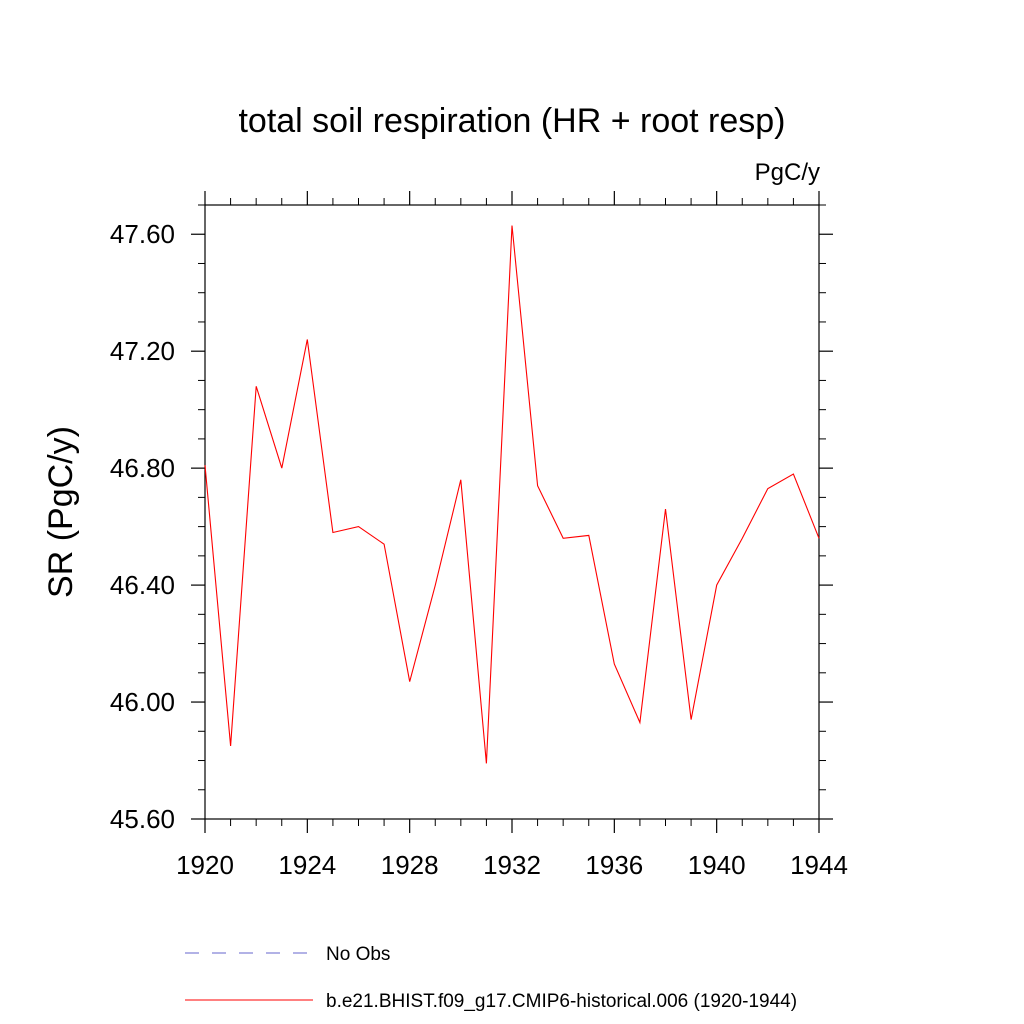 The image size is (1024, 1024). What do you see at coordinates (142, 234) in the screenshot?
I see `y-tick-label: 47.60` at bounding box center [142, 234].